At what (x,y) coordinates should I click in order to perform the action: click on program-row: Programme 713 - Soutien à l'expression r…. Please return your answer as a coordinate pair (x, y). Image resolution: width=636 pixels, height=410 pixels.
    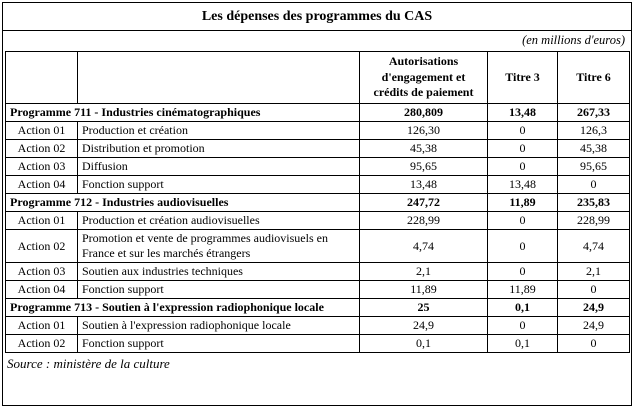
    Looking at the image, I should click on (317, 307).